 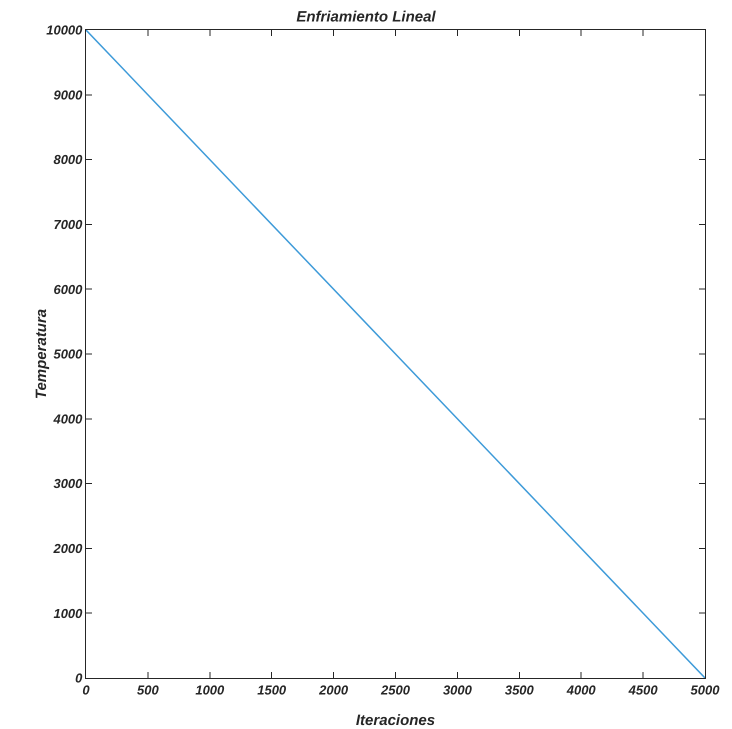 What do you see at coordinates (272, 690) in the screenshot?
I see `x-tick-label: 1500` at bounding box center [272, 690].